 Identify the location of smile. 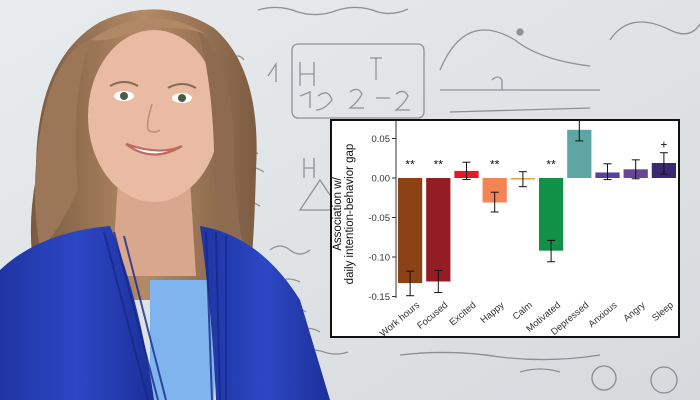
(154, 149).